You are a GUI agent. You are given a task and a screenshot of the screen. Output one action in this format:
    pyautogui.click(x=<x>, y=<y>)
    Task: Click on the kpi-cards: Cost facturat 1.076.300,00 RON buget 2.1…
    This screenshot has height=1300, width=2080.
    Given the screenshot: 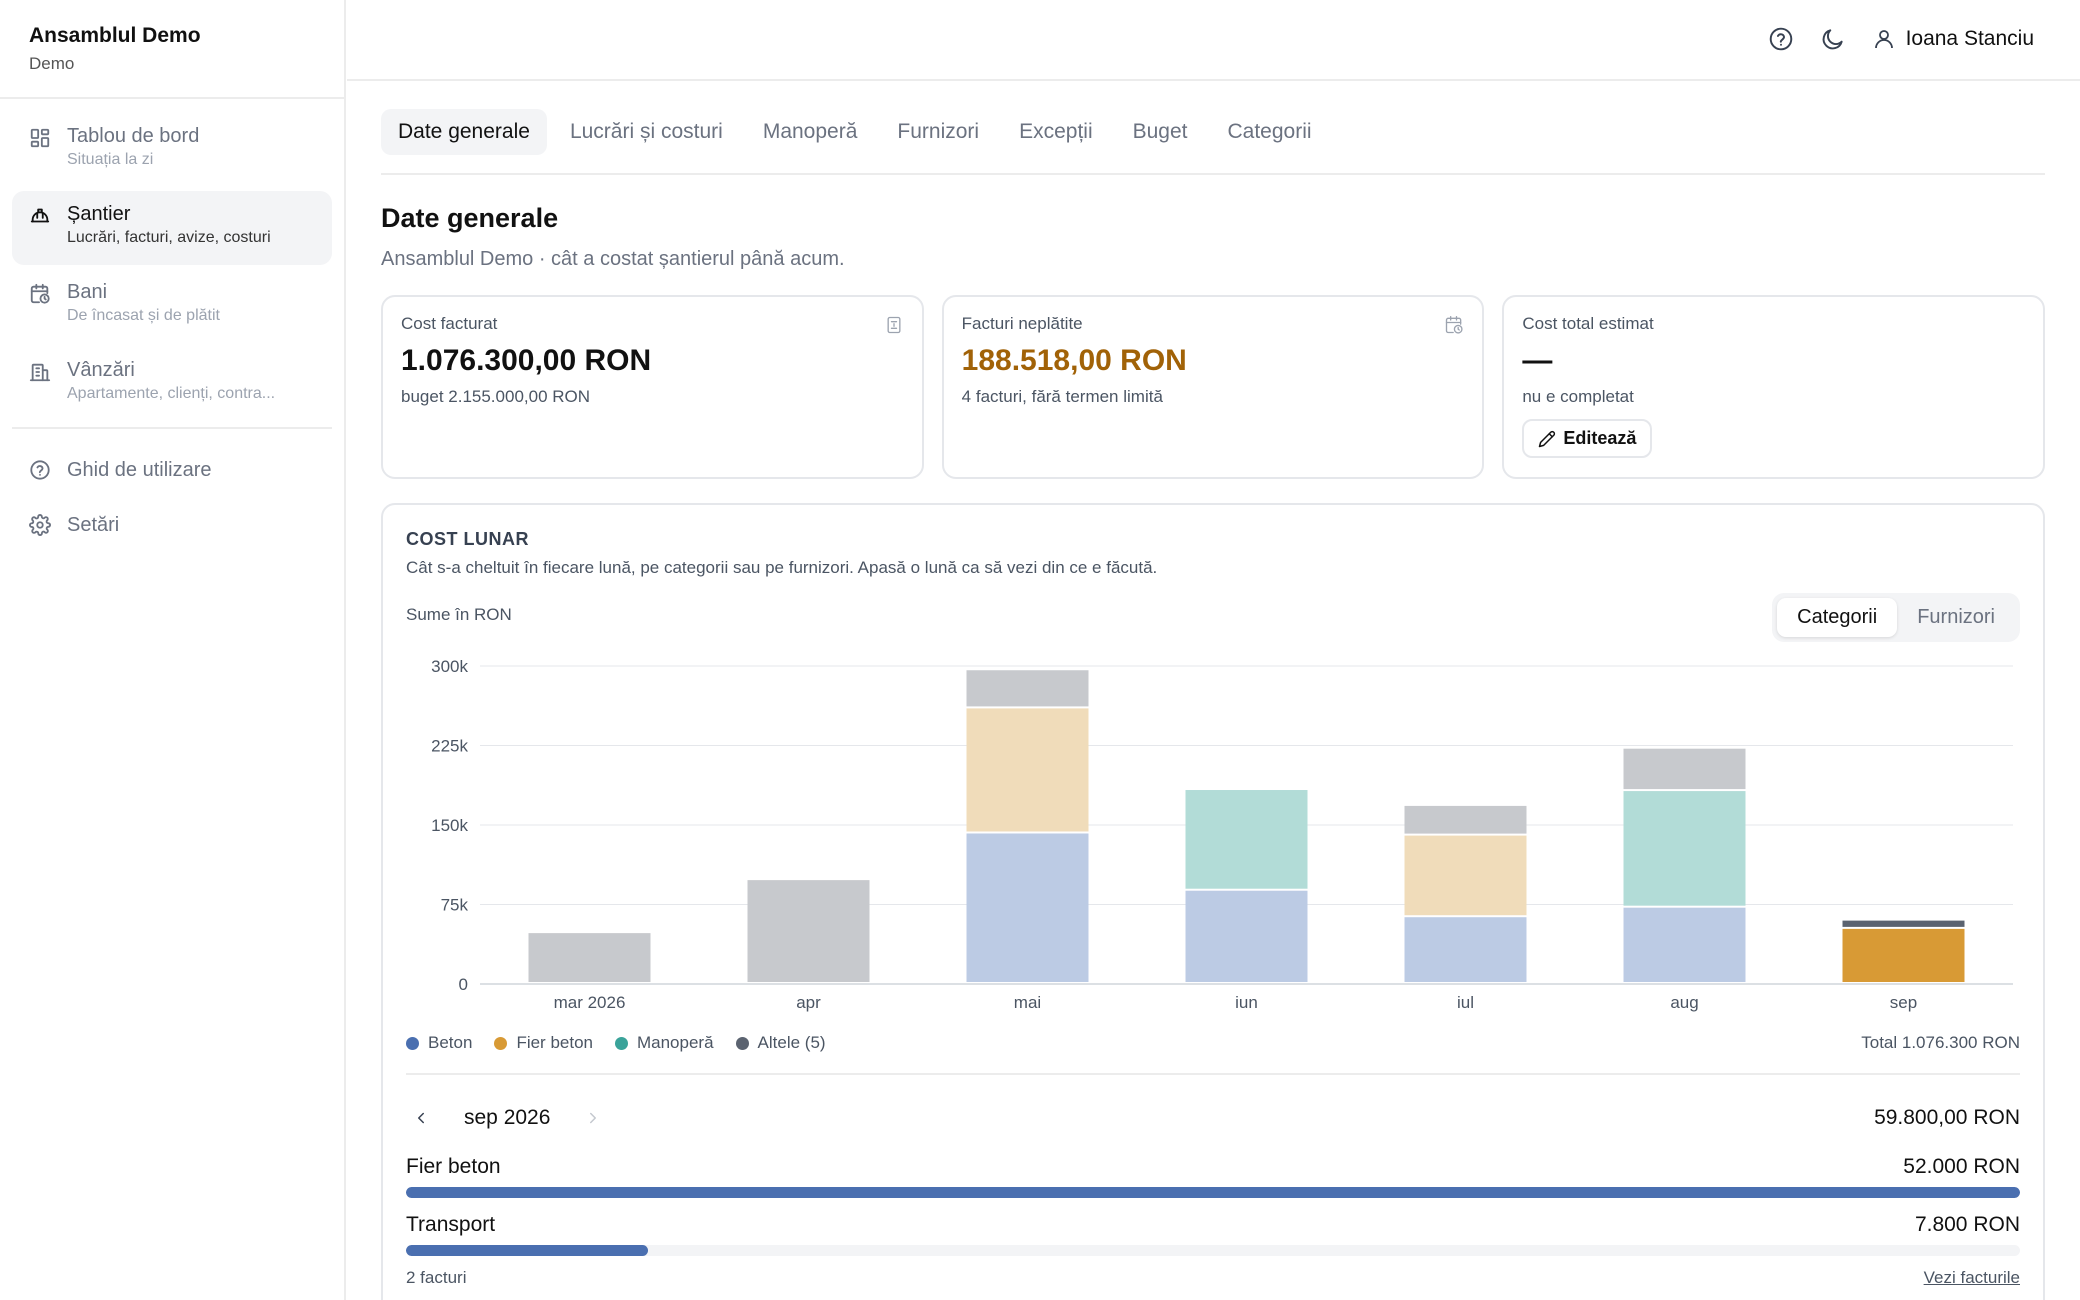 What is the action you would take?
    pyautogui.click(x=1213, y=387)
    